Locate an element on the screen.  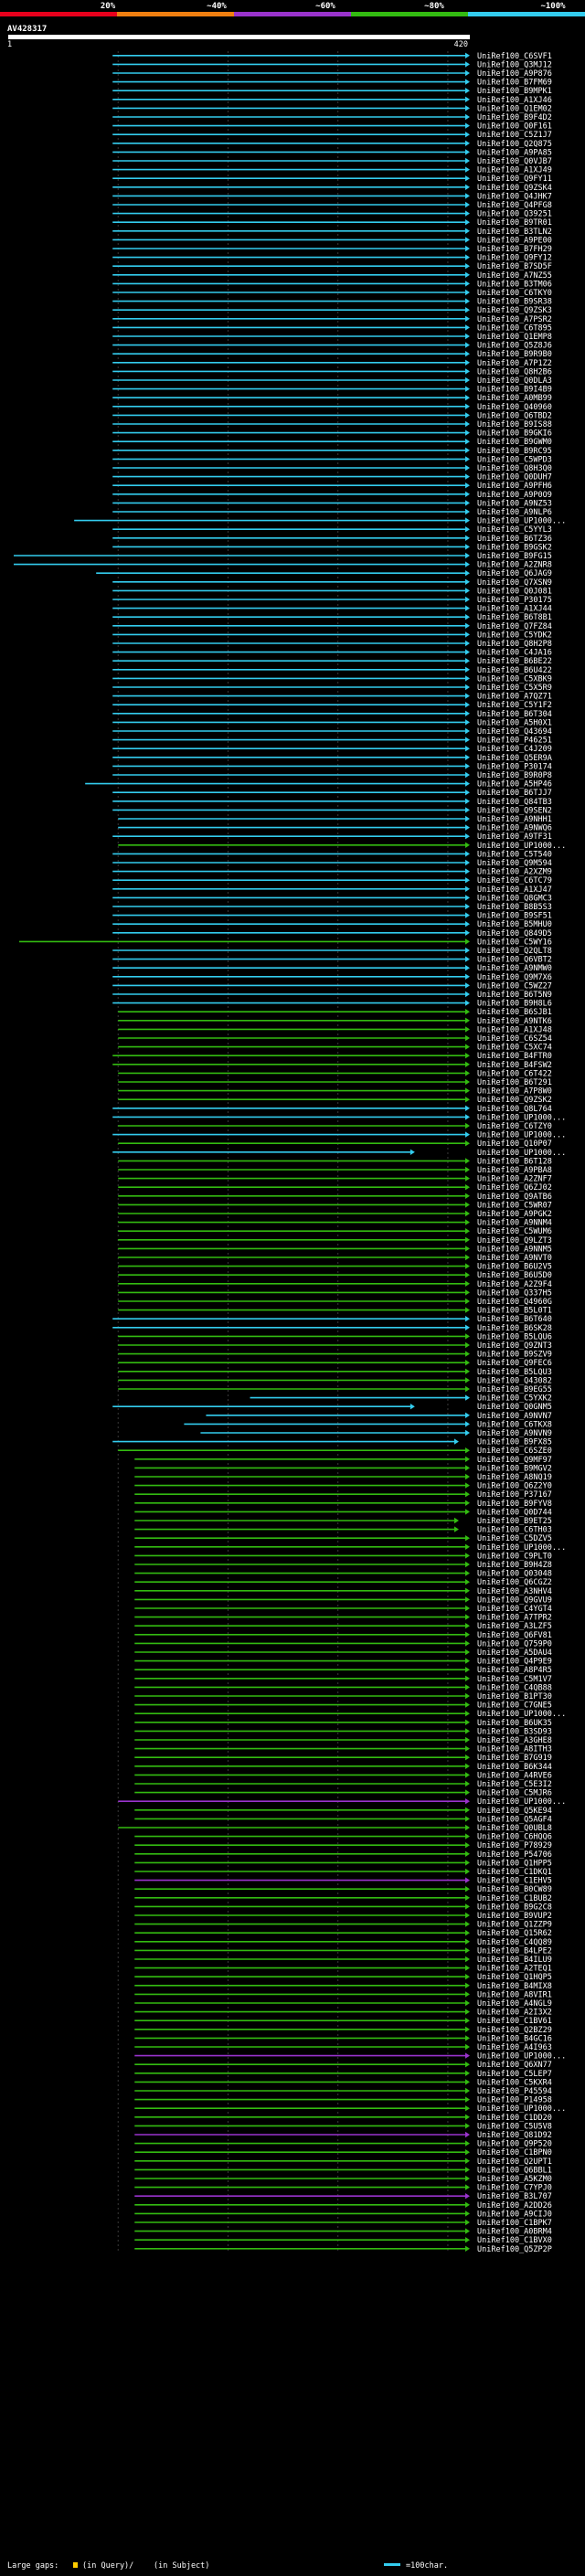
hit-label: UniRef100_Q0DUH7 is located at coordinates (514, 477).